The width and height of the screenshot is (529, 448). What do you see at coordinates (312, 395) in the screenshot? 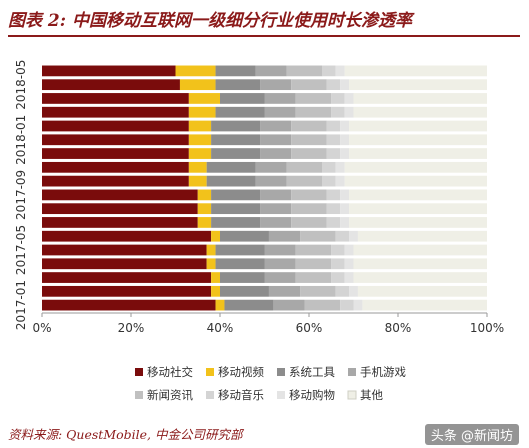
I see `legend-label: 移动购物` at bounding box center [312, 395].